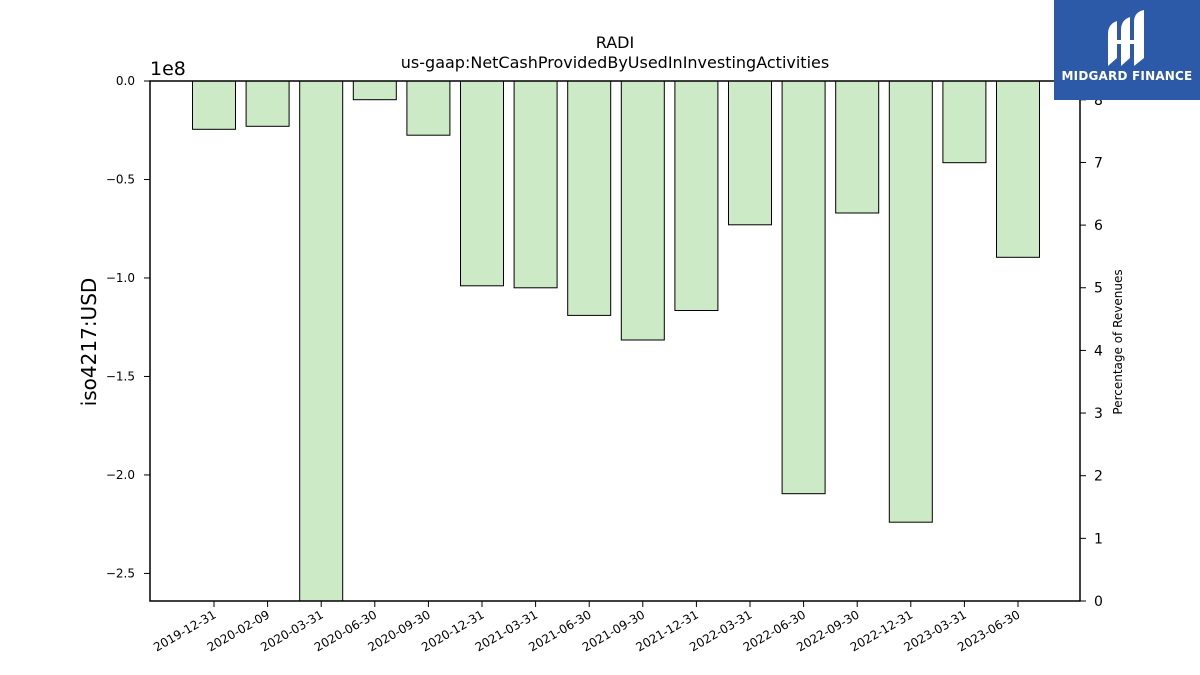 The width and height of the screenshot is (1200, 675). Describe the element at coordinates (125, 81) in the screenshot. I see `y-tick-label: 0.0` at that location.